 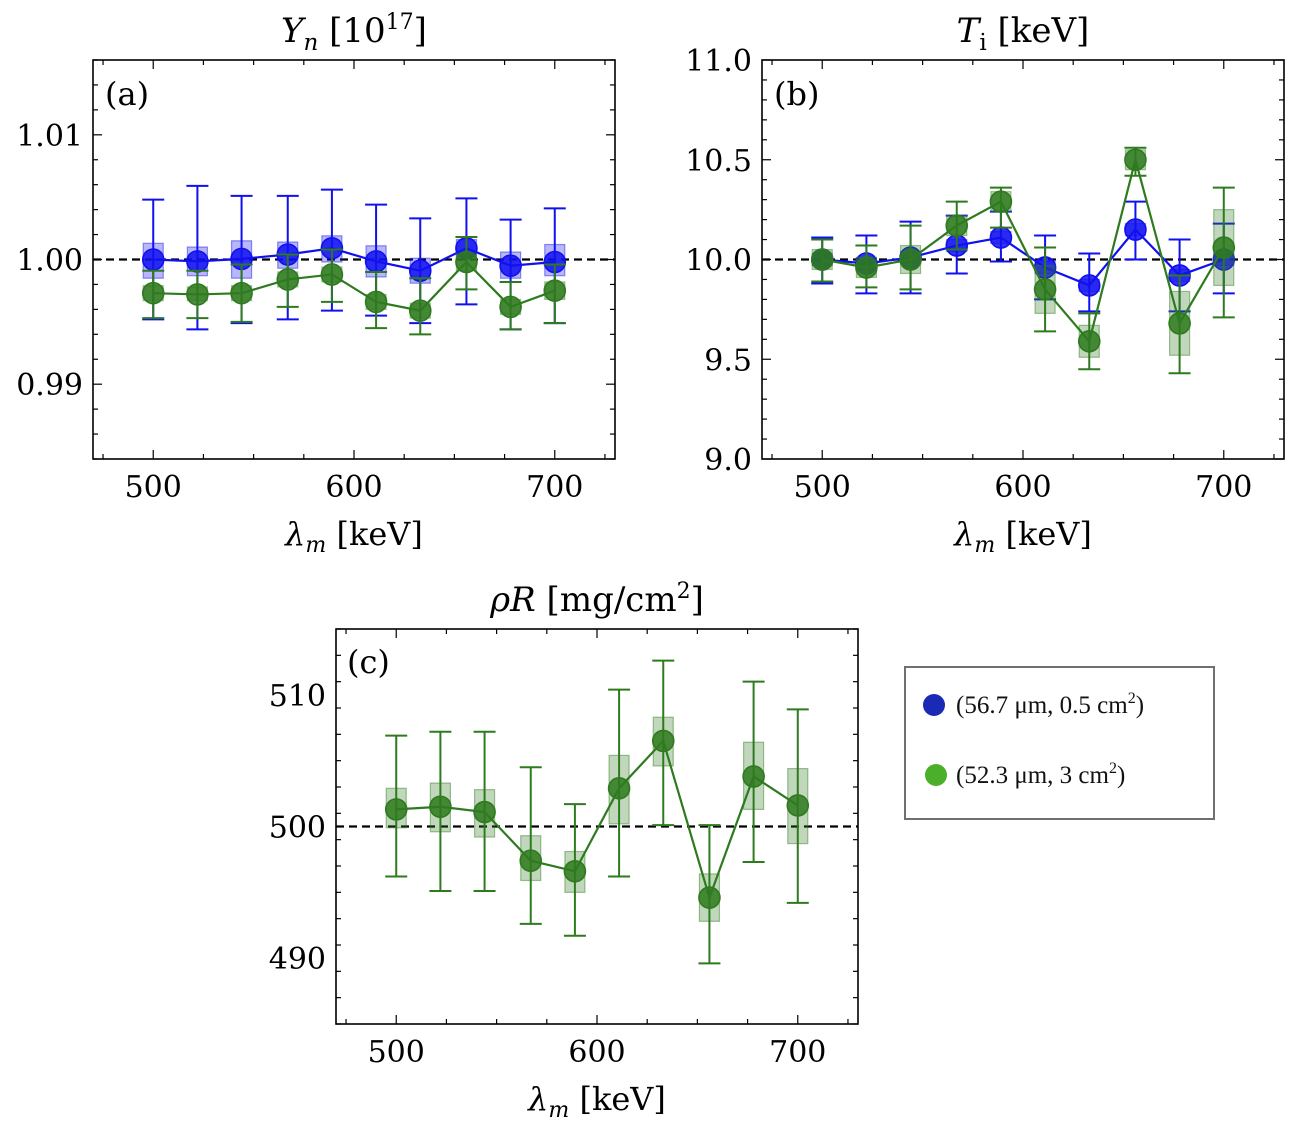 I want to click on y-tick-label: 9.0, so click(x=728, y=460).